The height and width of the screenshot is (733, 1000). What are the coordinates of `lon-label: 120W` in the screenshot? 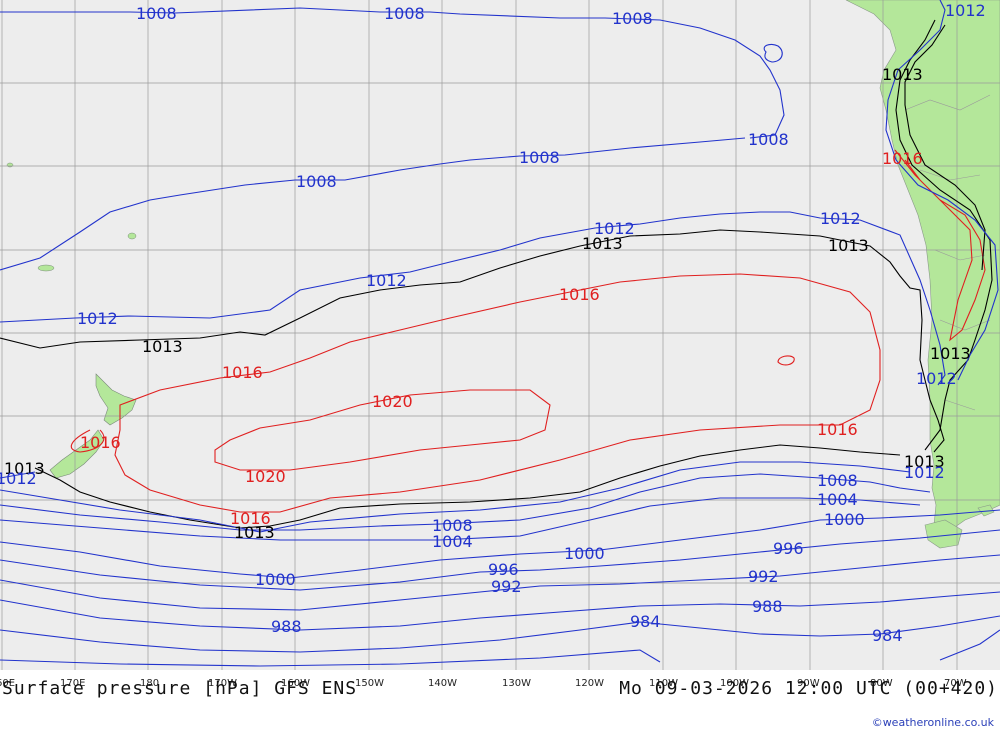 It's located at (589, 683).